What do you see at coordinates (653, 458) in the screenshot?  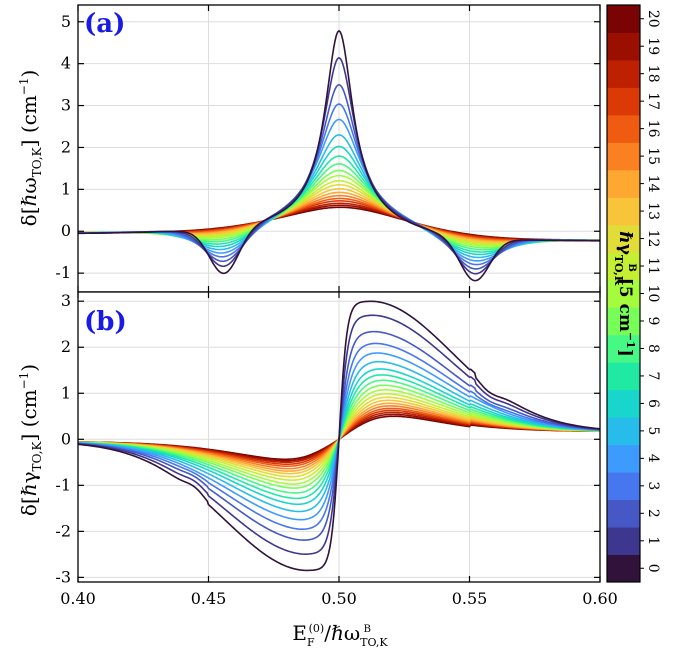 I see `colorbar-tick-label: 4` at bounding box center [653, 458].